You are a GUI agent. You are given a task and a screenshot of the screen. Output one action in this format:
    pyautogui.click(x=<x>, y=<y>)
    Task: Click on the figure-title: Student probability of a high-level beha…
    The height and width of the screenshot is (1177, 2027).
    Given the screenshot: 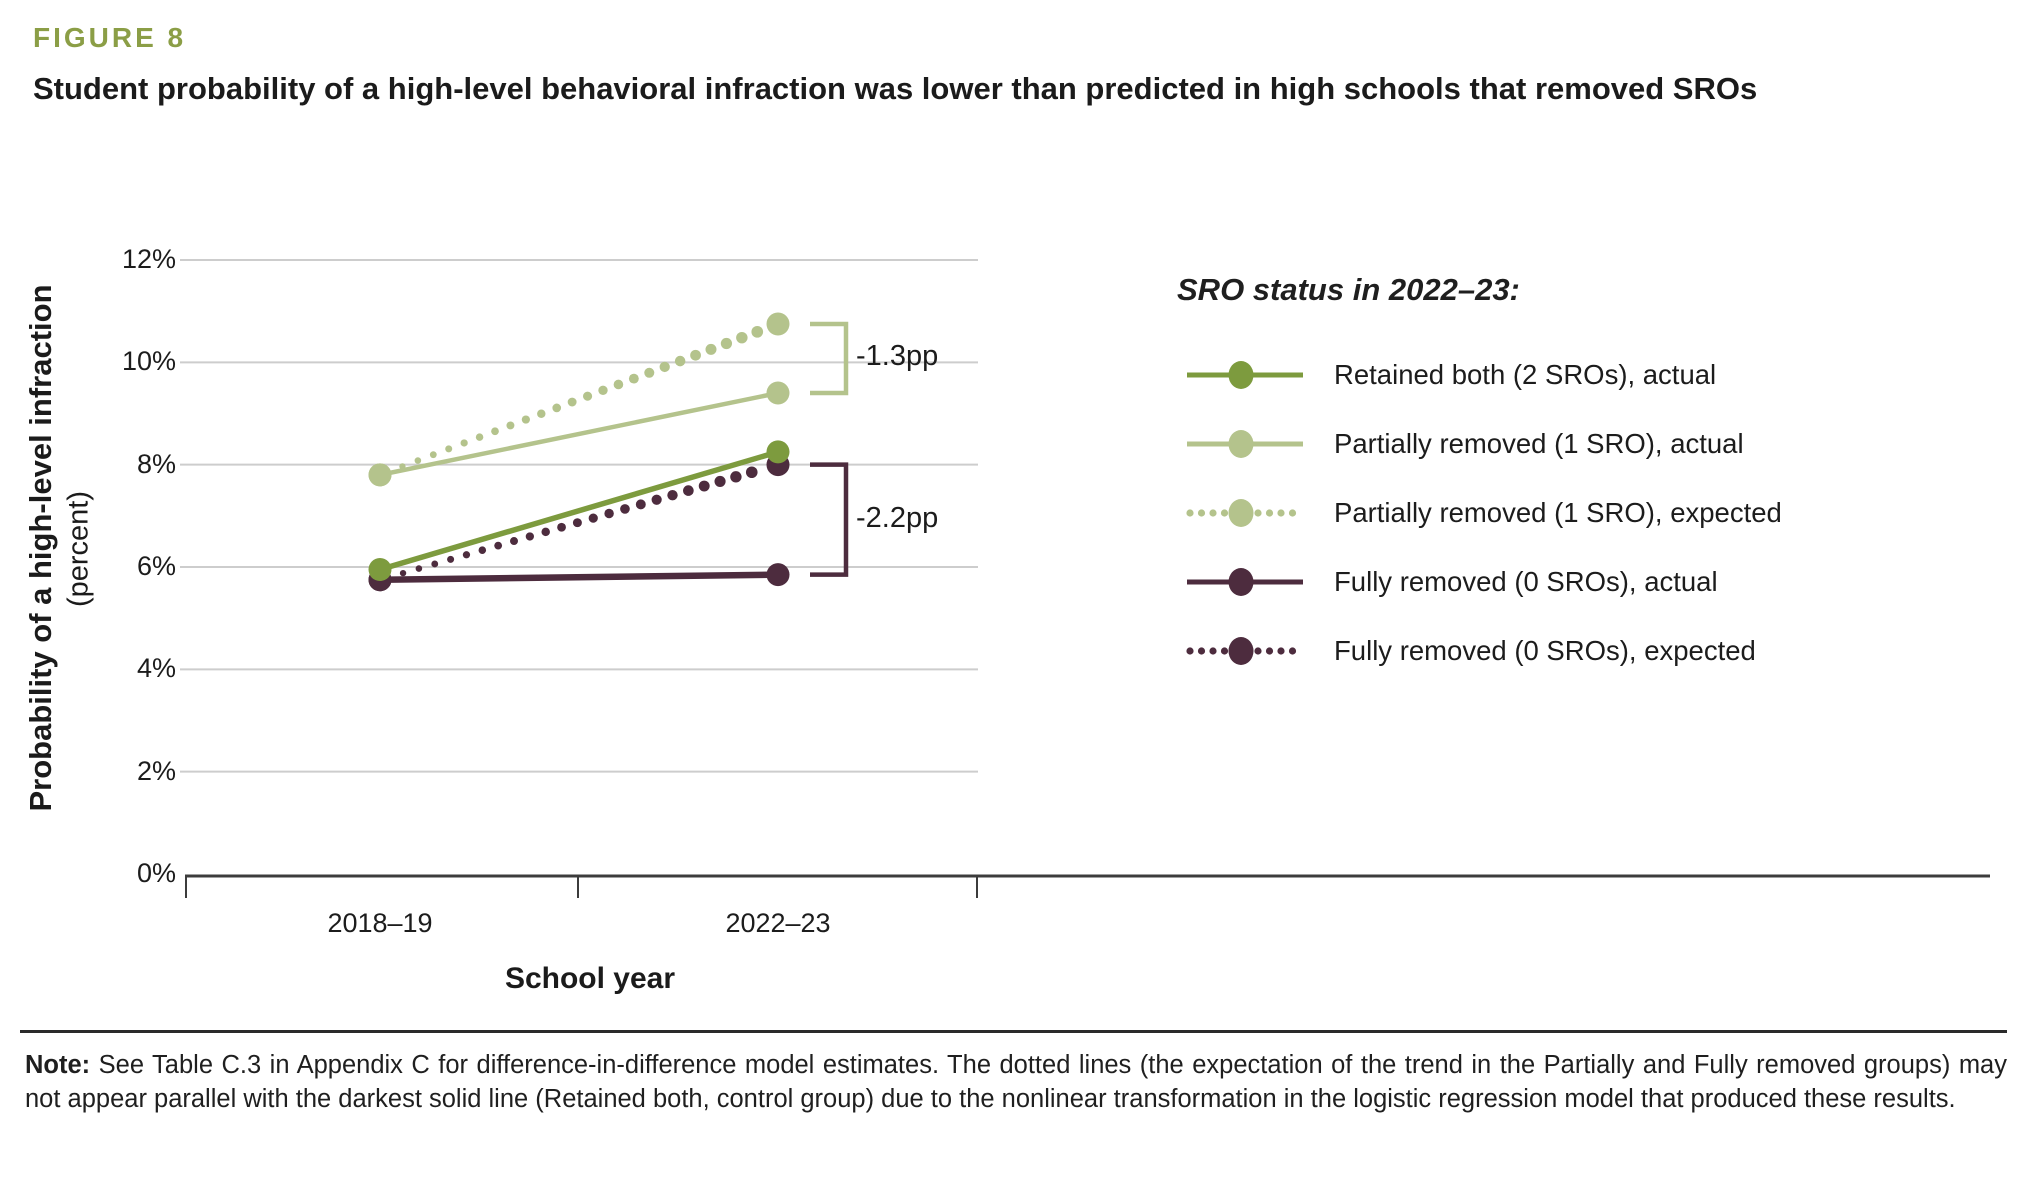 What is the action you would take?
    pyautogui.click(x=895, y=88)
    